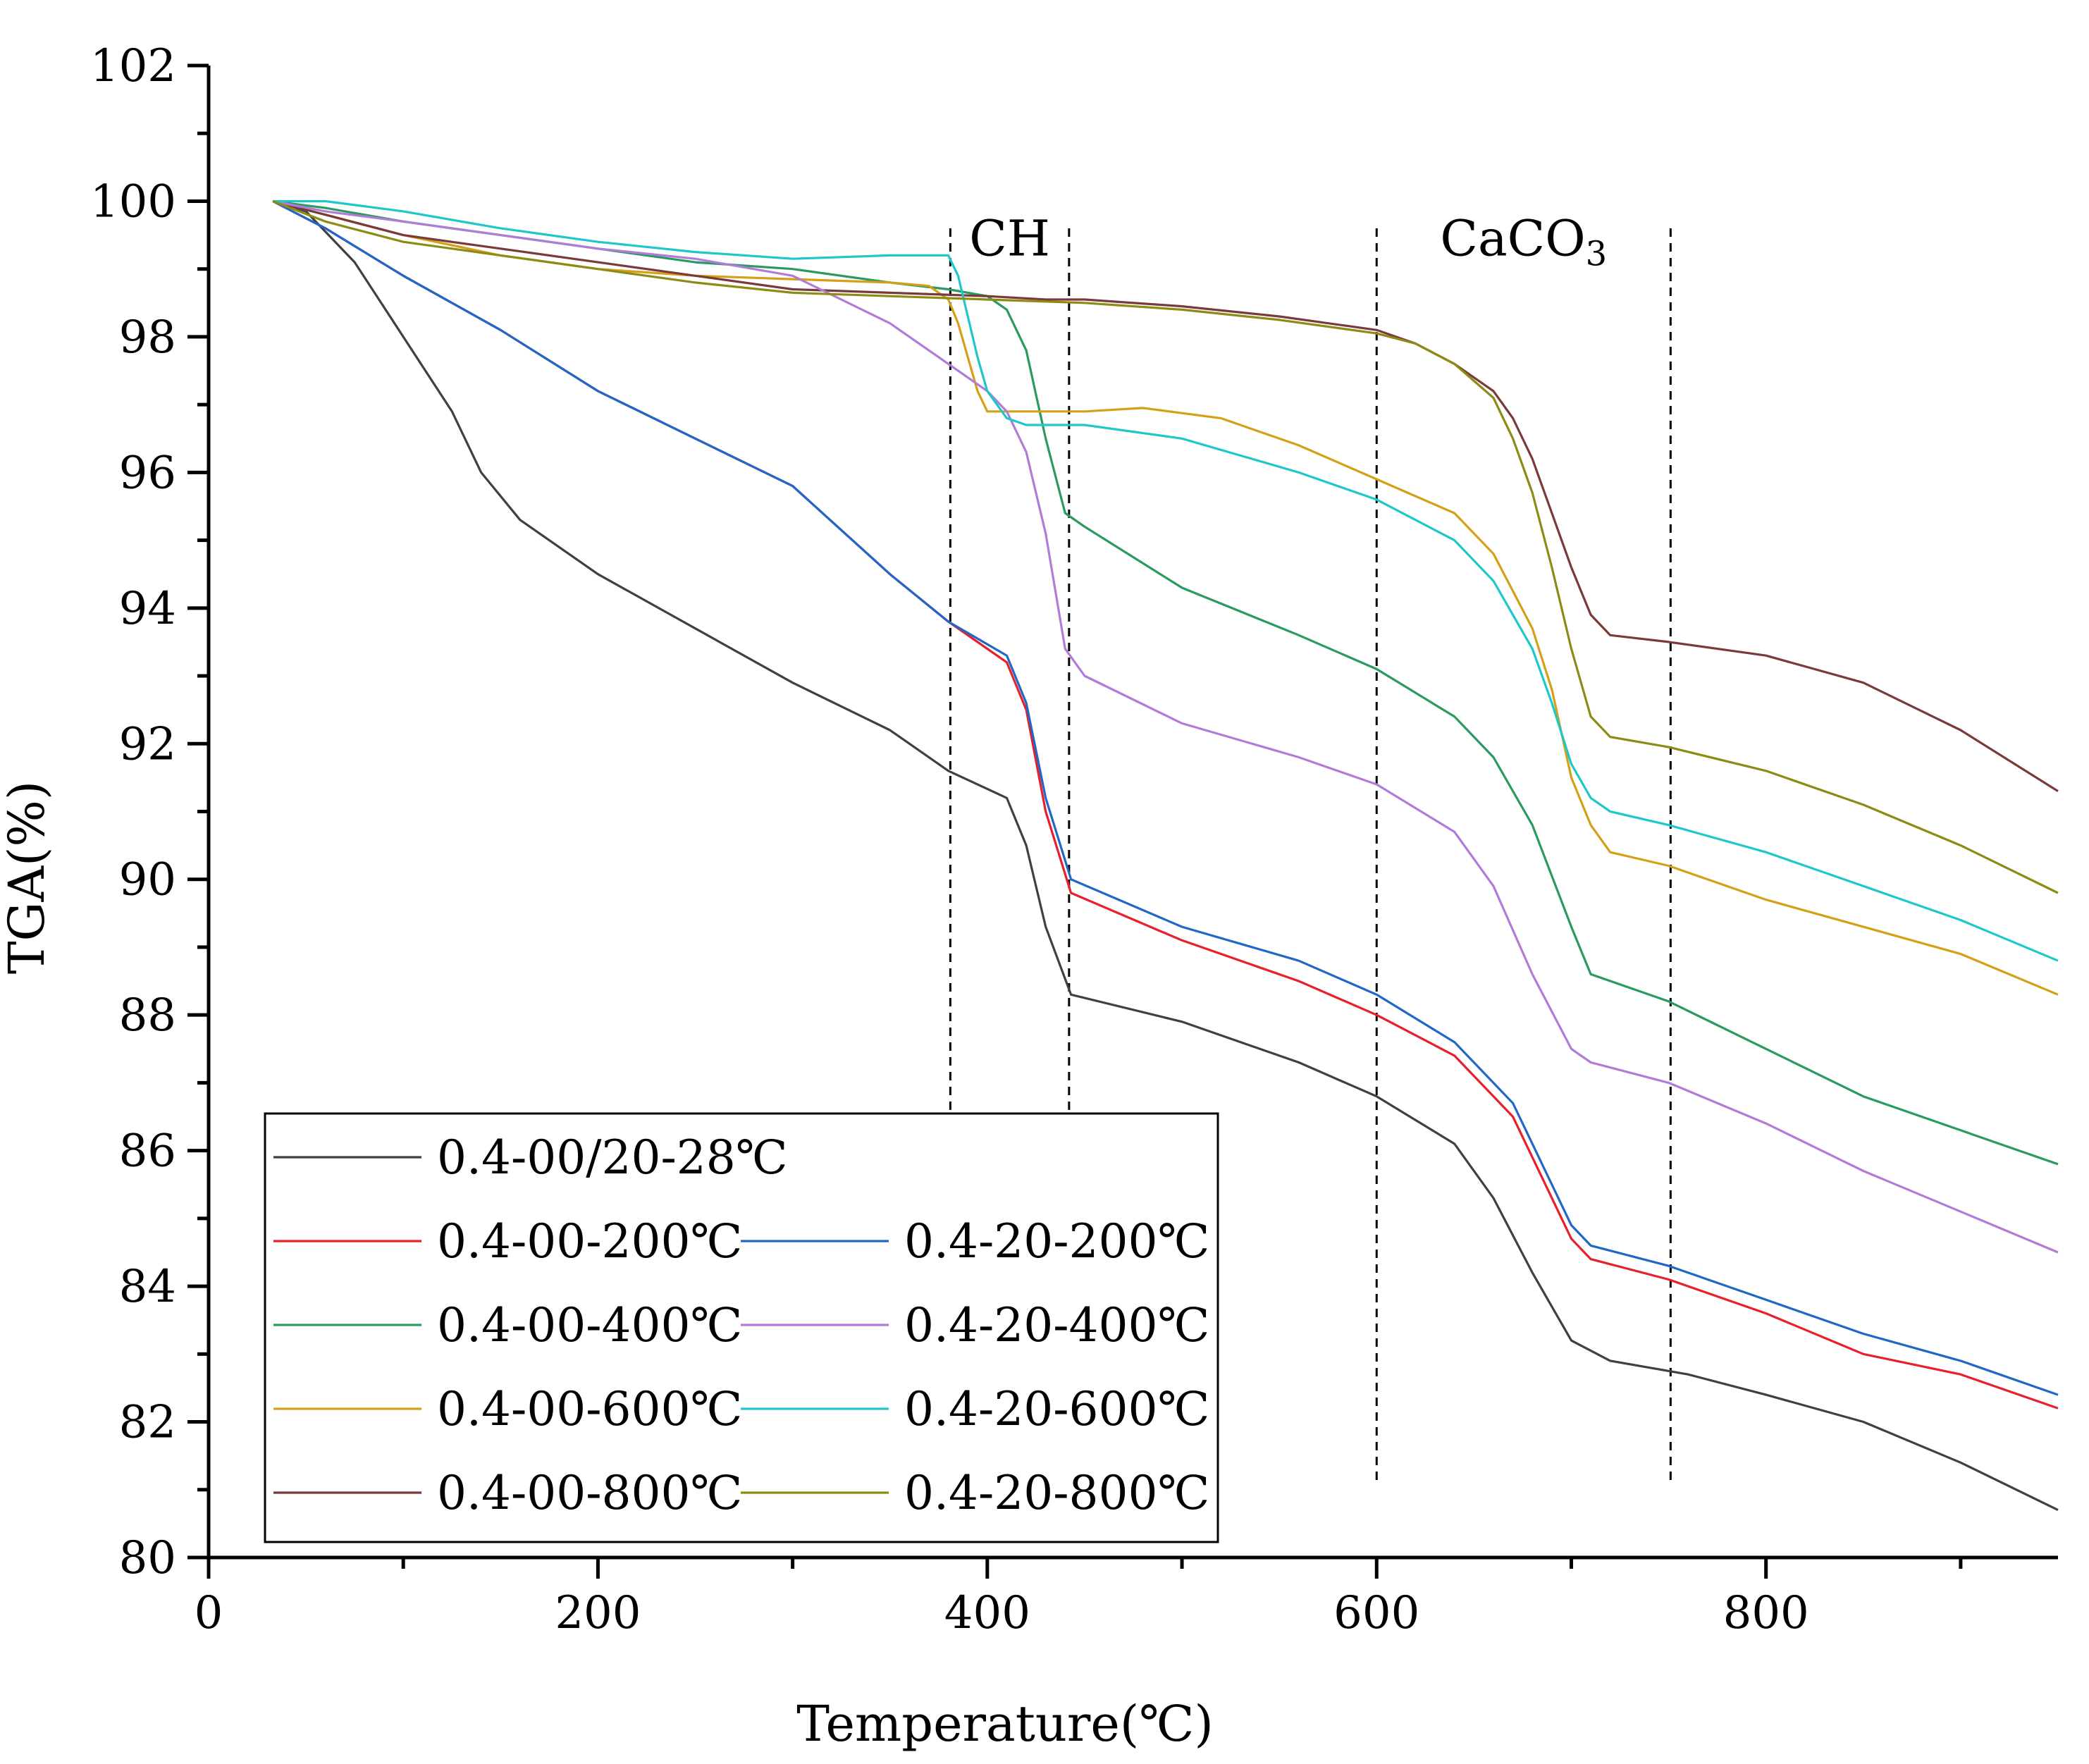 The image size is (2089, 1764). What do you see at coordinates (1009, 238) in the screenshot?
I see `region-label: CH` at bounding box center [1009, 238].